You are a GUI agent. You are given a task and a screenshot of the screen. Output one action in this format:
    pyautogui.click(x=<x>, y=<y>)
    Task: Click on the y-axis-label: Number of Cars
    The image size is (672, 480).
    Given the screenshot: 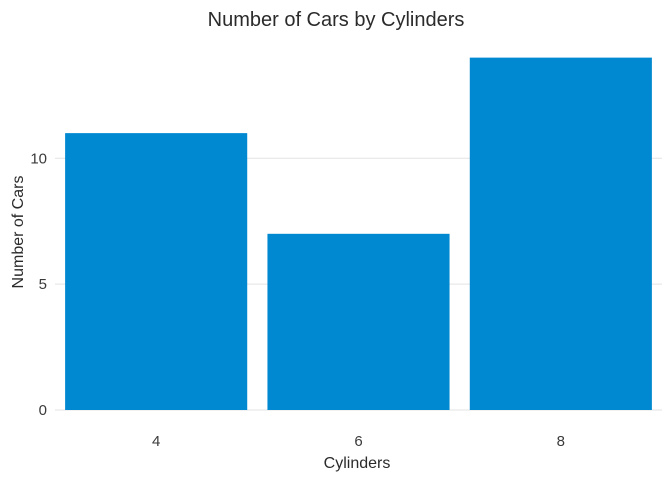 What is the action you would take?
    pyautogui.click(x=18, y=232)
    